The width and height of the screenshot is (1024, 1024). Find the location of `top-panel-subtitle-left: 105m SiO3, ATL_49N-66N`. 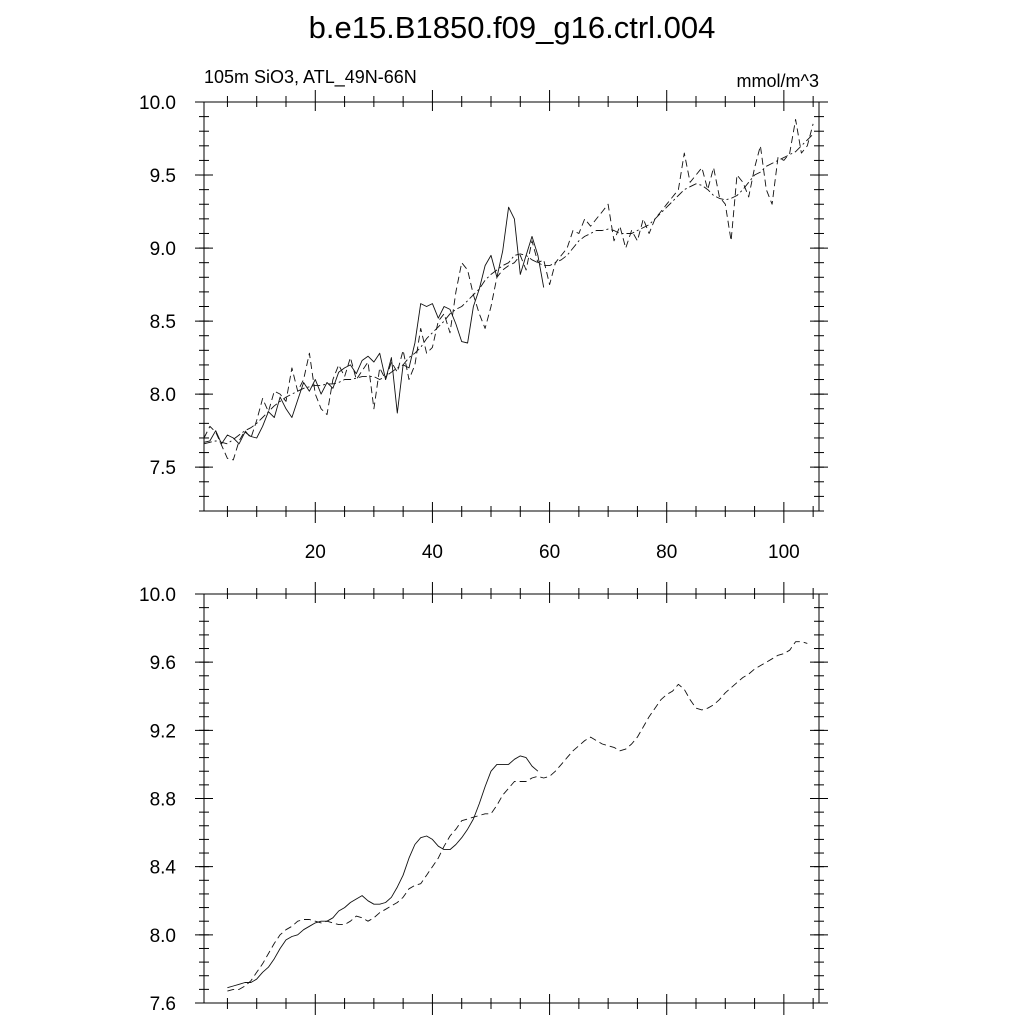

top-panel-subtitle-left: 105m SiO3, ATL_49N-66N is located at coordinates (310, 77).